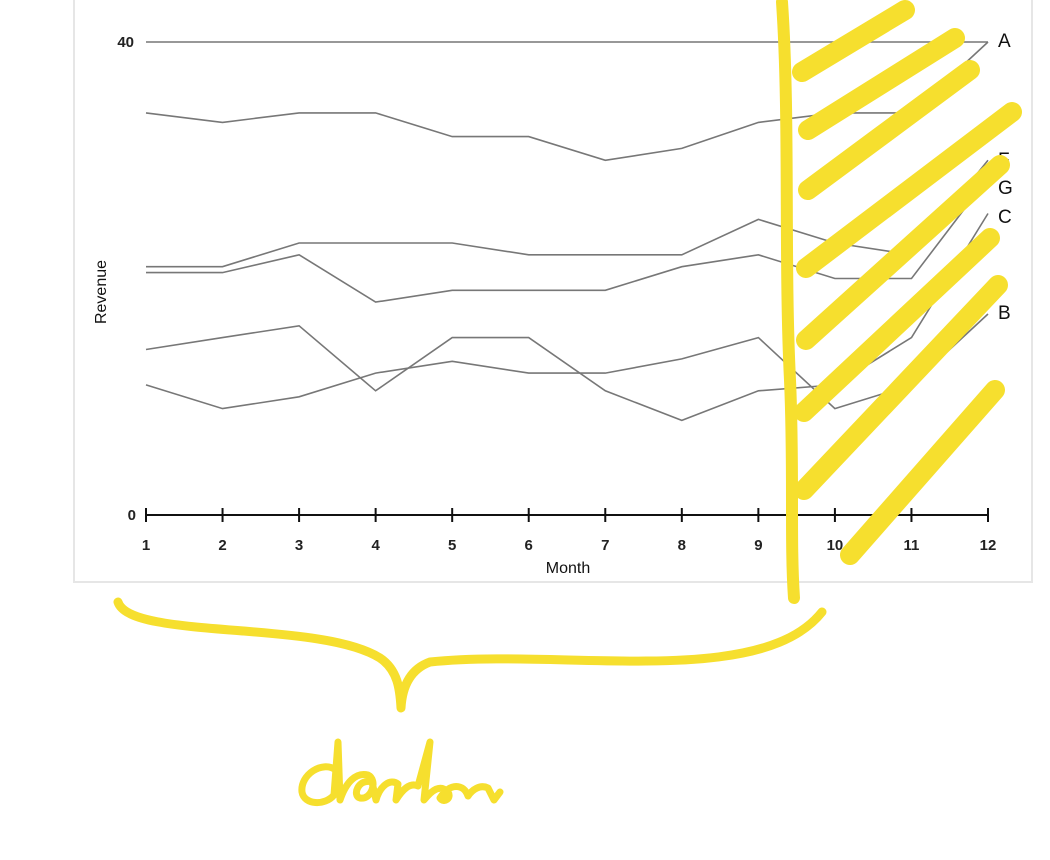 This screenshot has height=860, width=1050. I want to click on highlighter-vertical-stroke, so click(788, 302).